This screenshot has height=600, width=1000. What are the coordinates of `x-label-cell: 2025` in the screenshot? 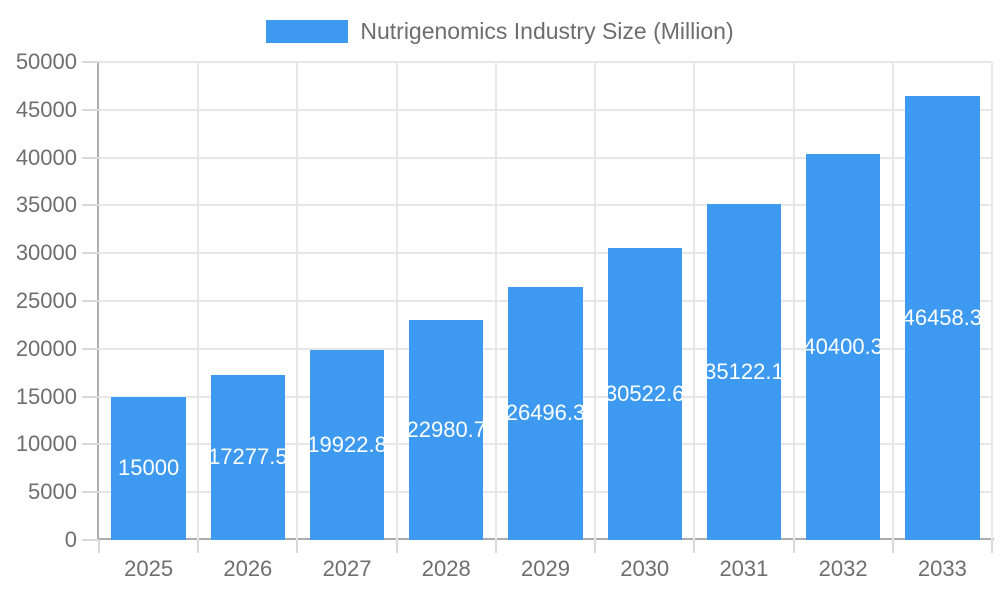 It's located at (148, 569).